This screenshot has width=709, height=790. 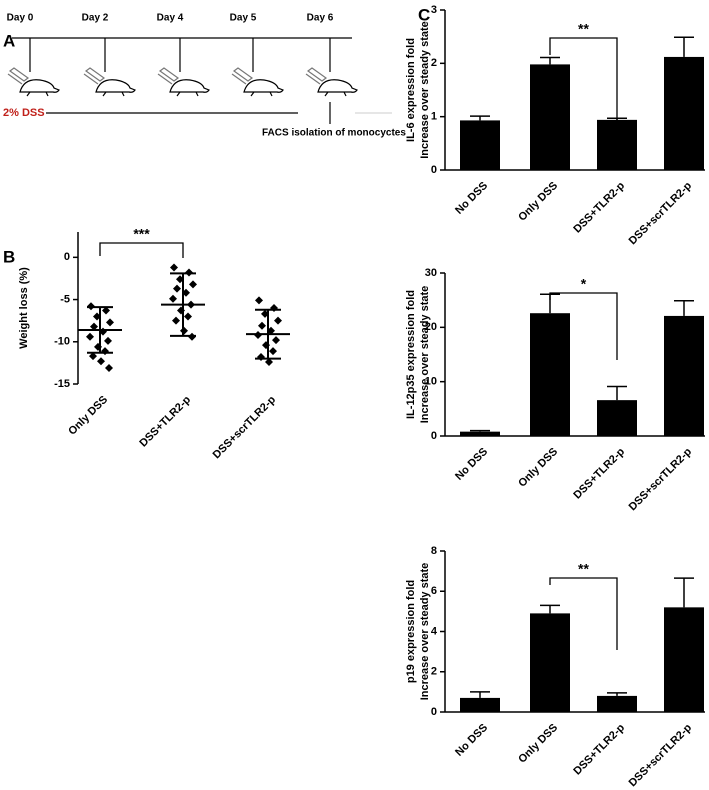 I want to click on y-tick-label: -10, so click(x=62, y=342).